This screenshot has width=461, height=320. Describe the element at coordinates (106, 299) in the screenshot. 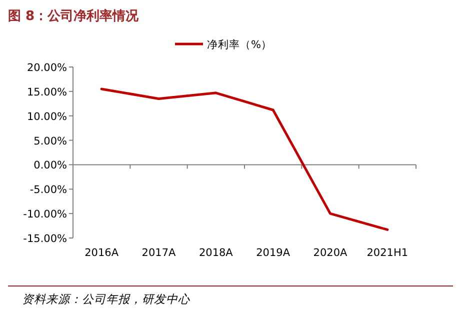

I see `text: 资料来源：公司年报，研发中心` at that location.